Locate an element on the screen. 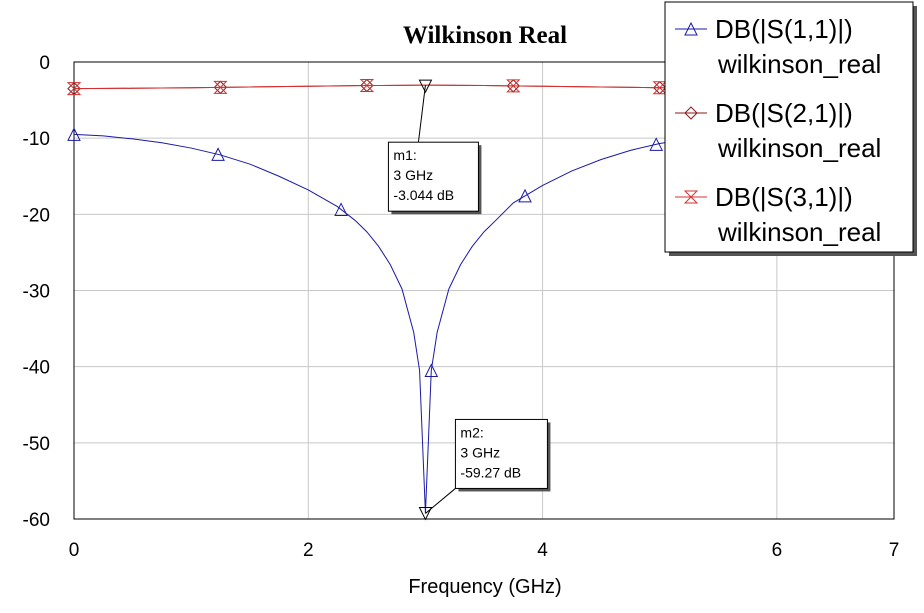 This screenshot has width=924, height=613. legend-name-3: DB(|S(3,1)|) is located at coordinates (784, 197).